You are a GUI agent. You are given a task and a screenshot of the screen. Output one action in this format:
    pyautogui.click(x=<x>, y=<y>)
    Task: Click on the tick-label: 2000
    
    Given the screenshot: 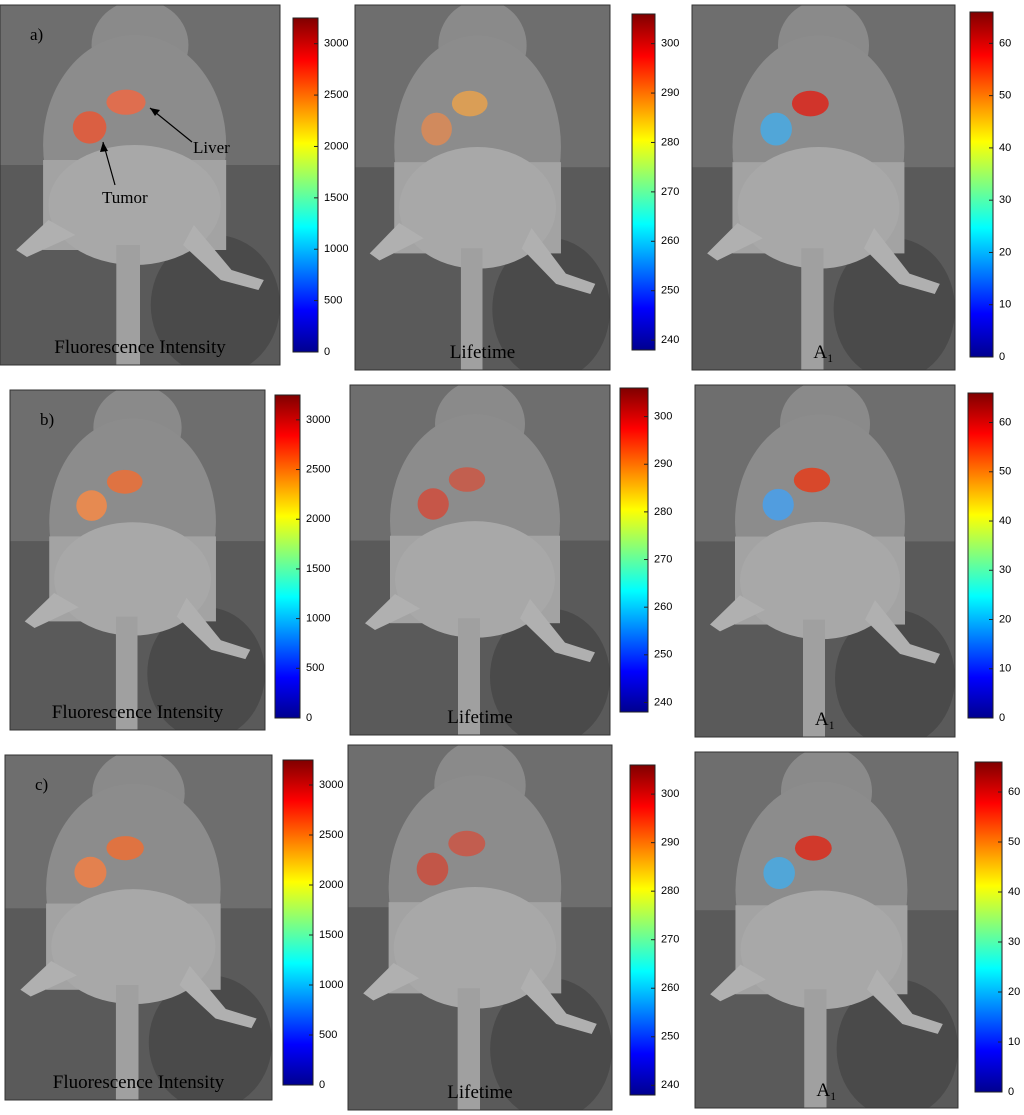 What is the action you would take?
    pyautogui.click(x=318, y=519)
    